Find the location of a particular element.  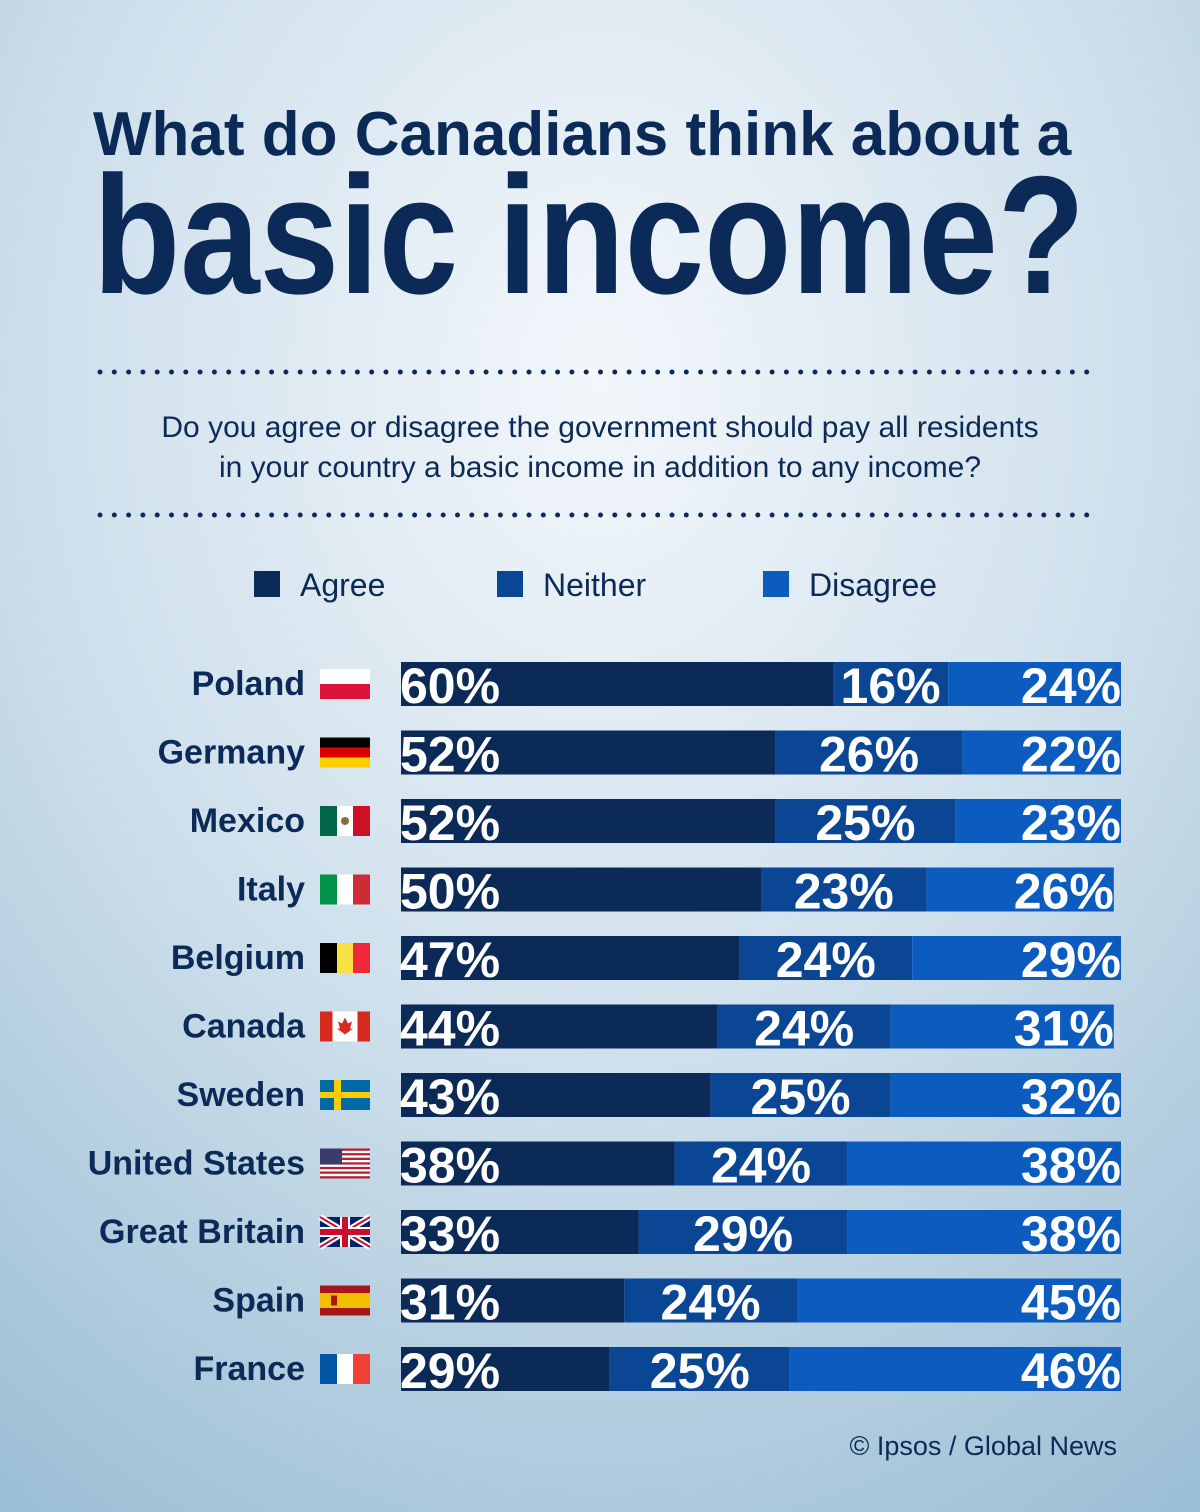

title-line: basic income? is located at coordinates (589, 235).